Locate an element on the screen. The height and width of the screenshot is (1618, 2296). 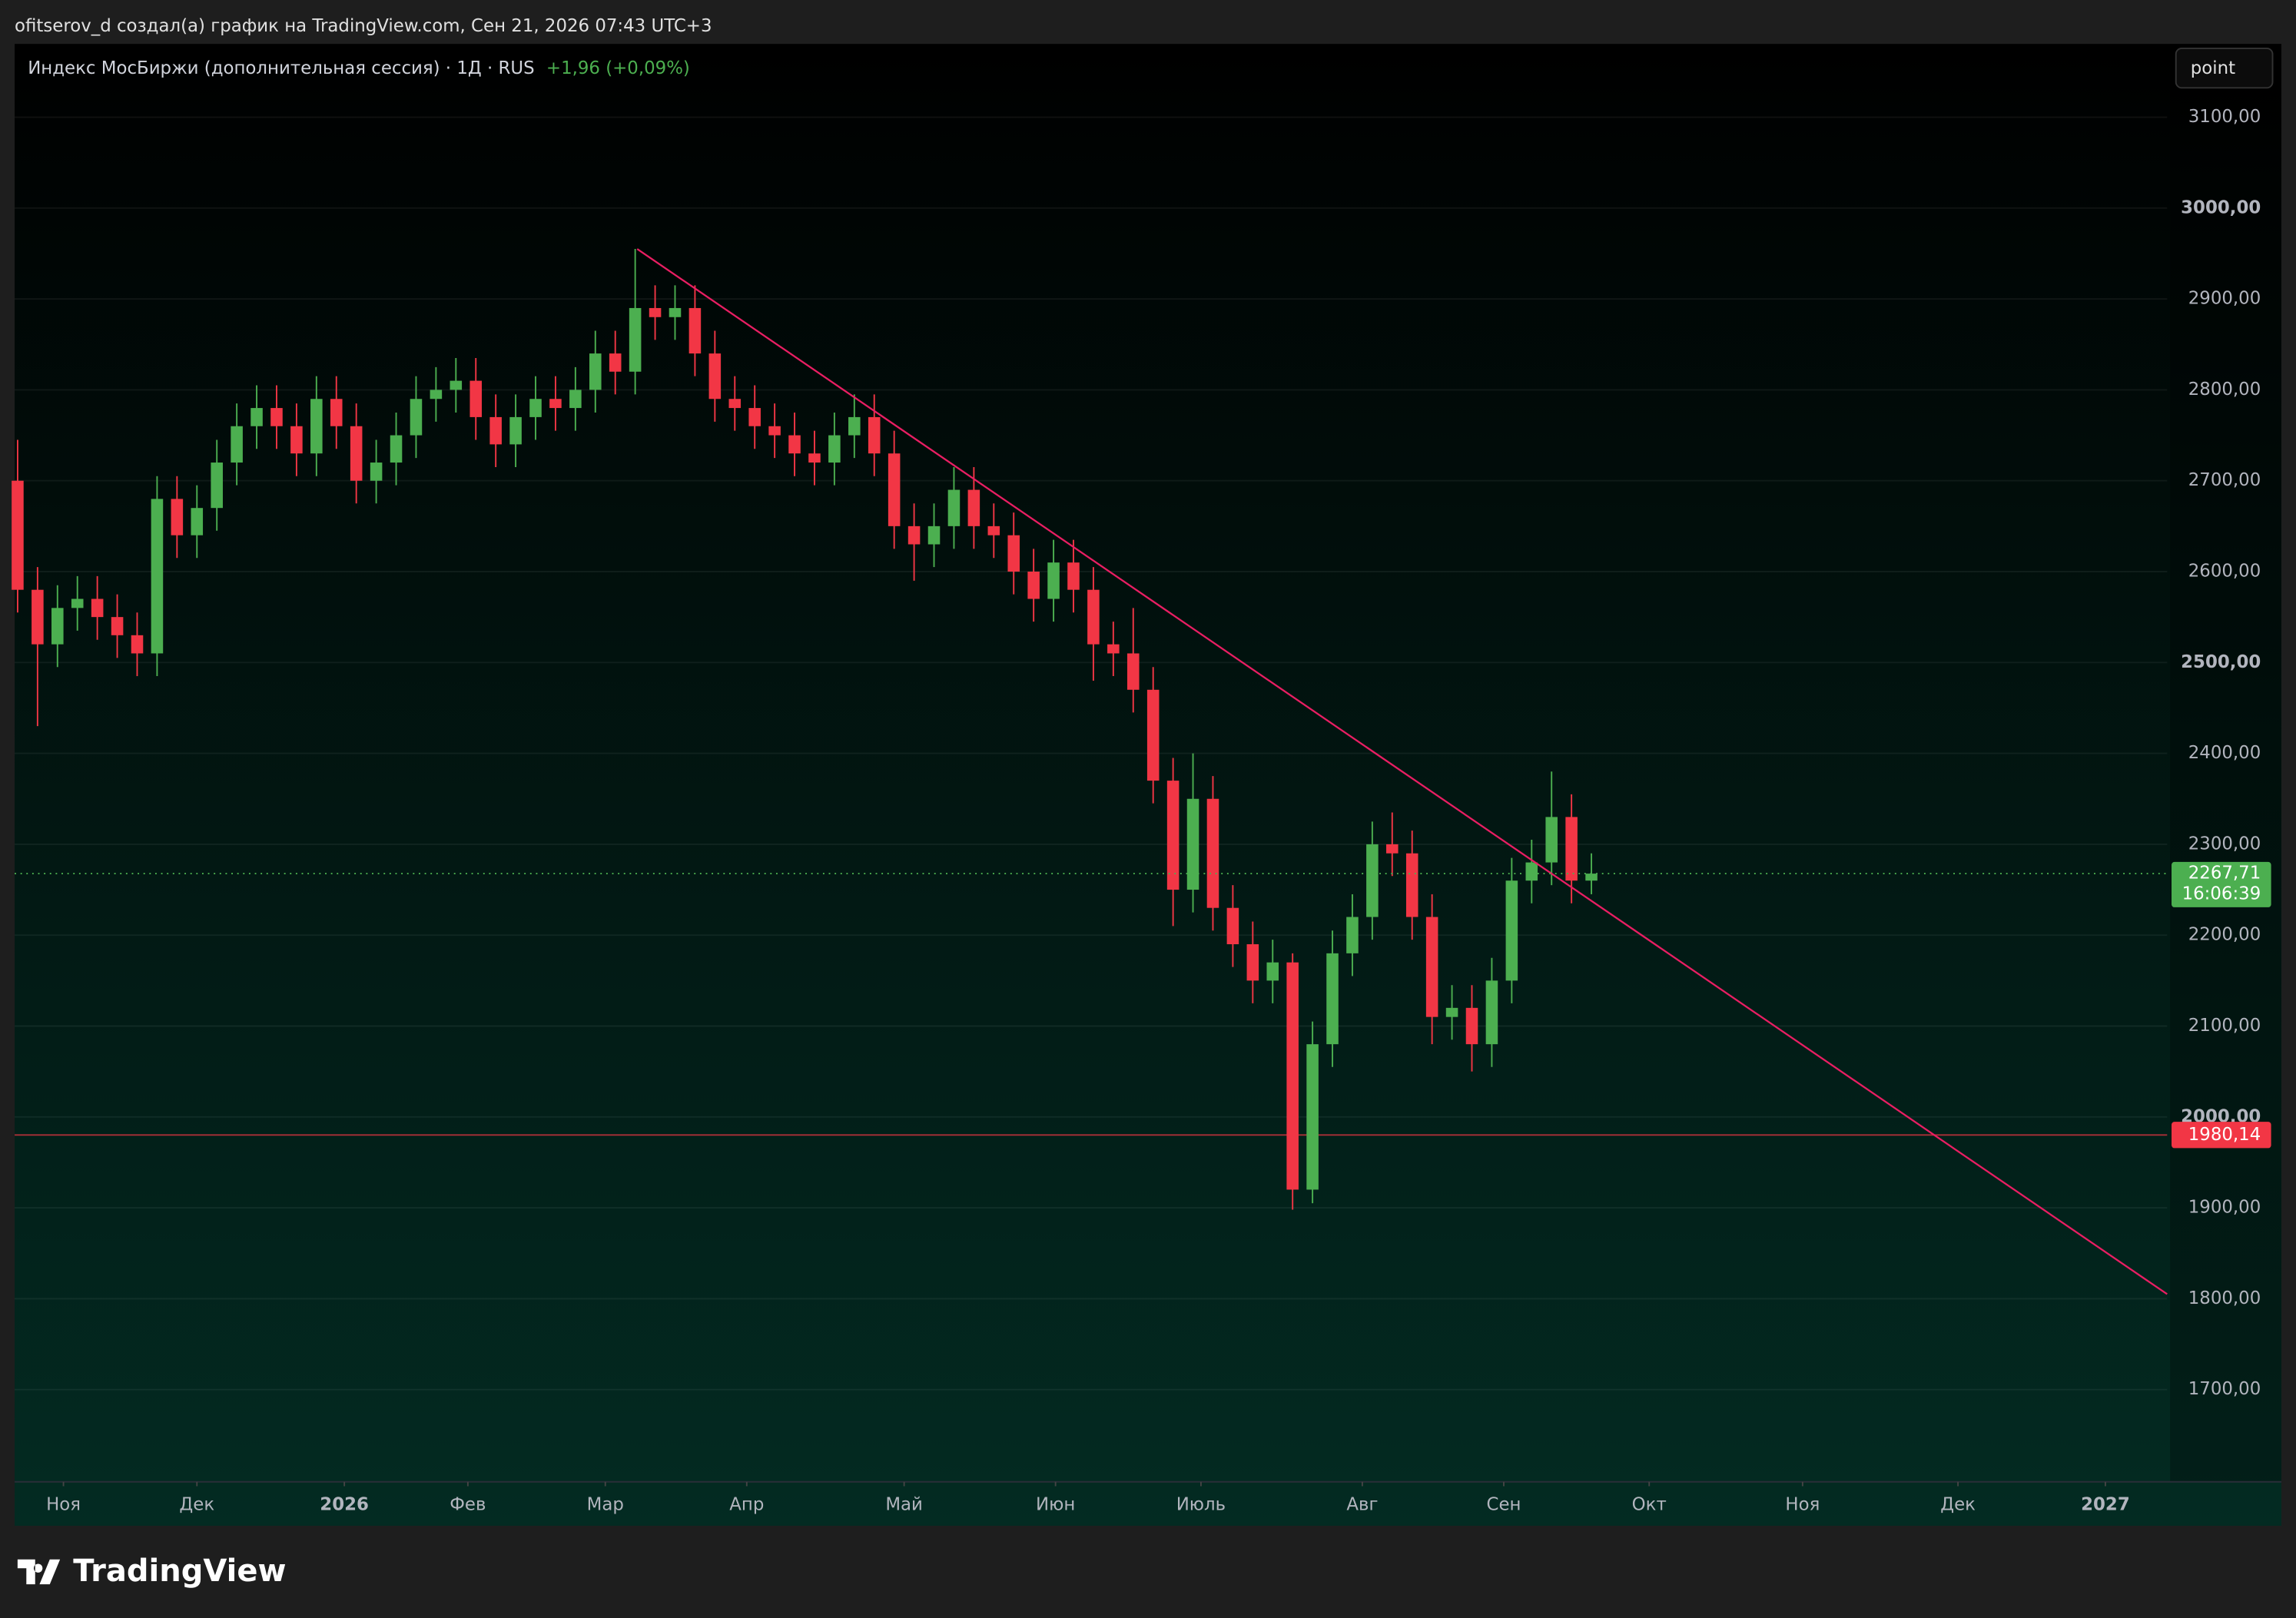
brand: TradingView is located at coordinates (179, 1571).